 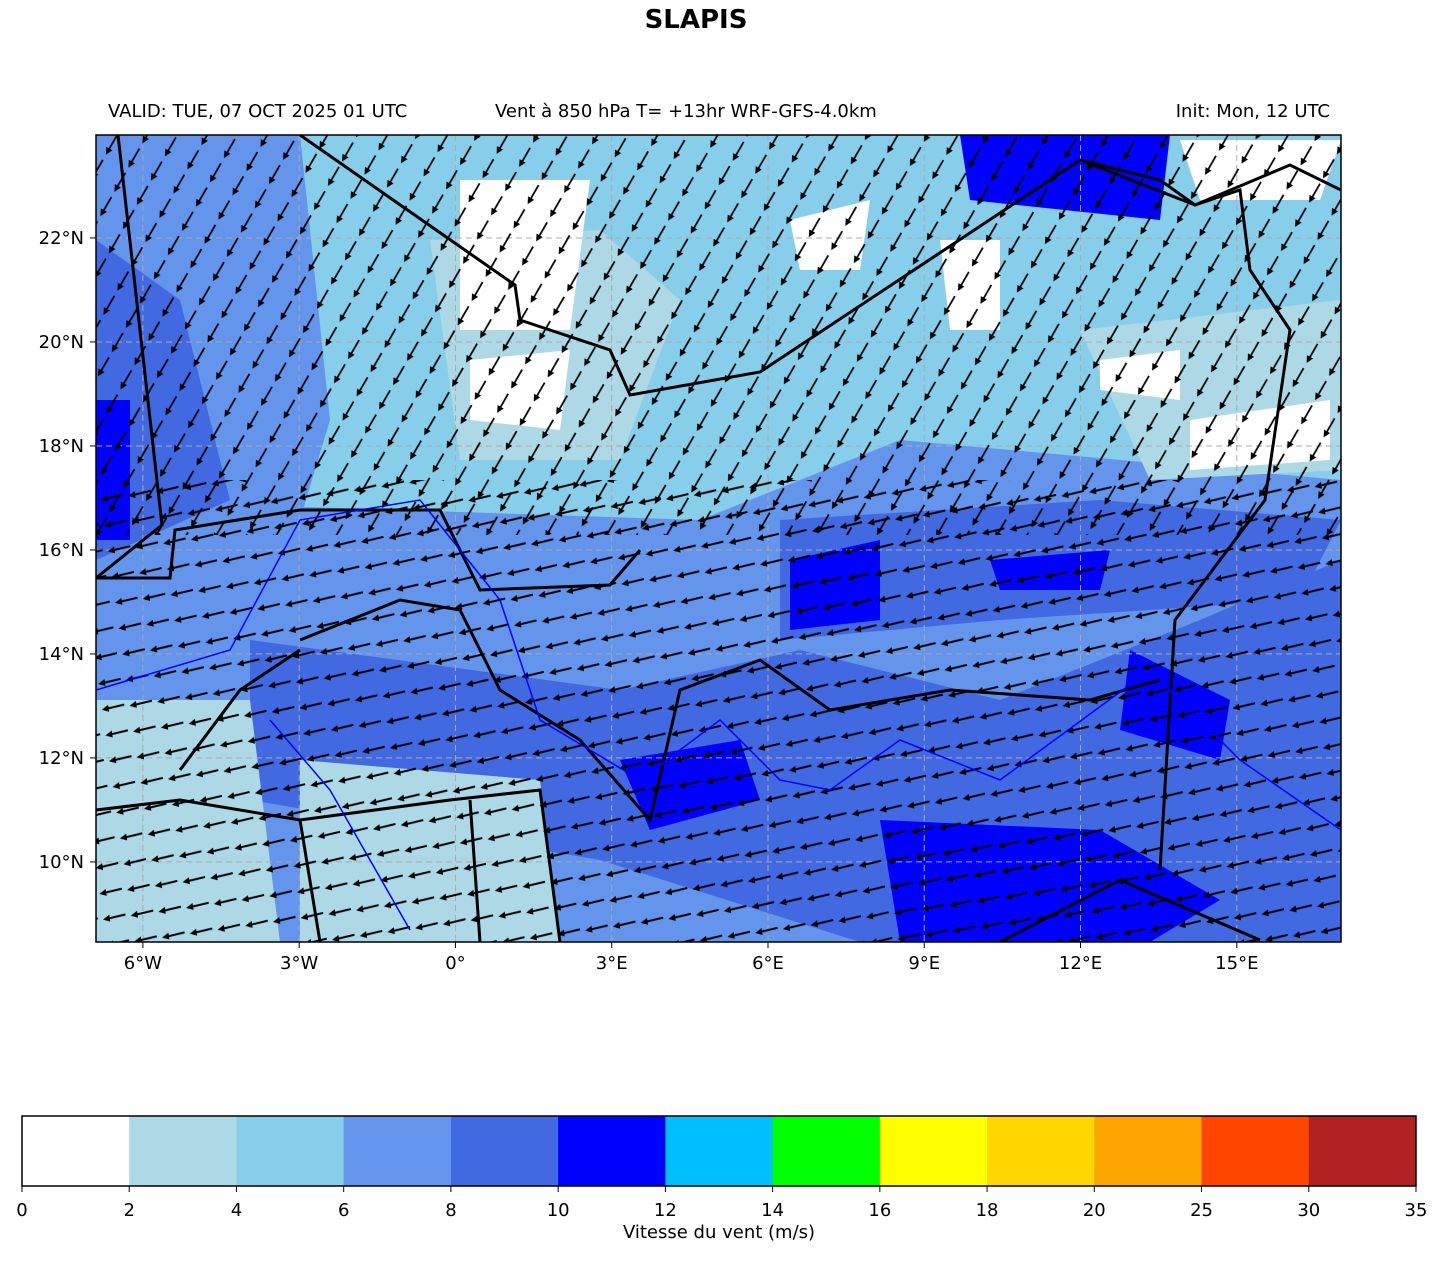 I want to click on x-tick-label: 15°E, so click(x=1236, y=963).